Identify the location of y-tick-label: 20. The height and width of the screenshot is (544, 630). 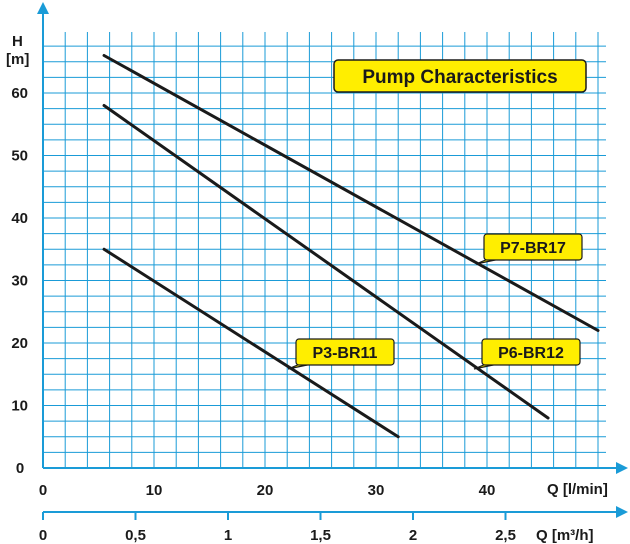
(19, 343).